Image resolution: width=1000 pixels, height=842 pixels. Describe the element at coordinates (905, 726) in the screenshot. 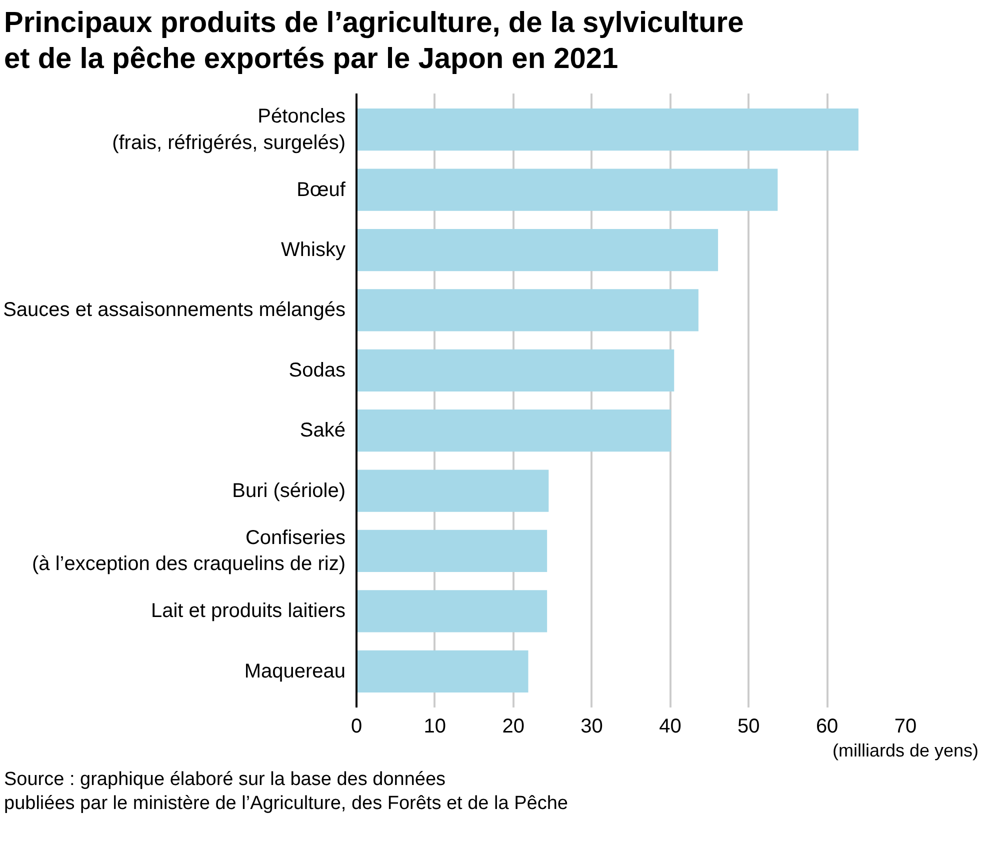

I see `x-tick-label: 70` at that location.